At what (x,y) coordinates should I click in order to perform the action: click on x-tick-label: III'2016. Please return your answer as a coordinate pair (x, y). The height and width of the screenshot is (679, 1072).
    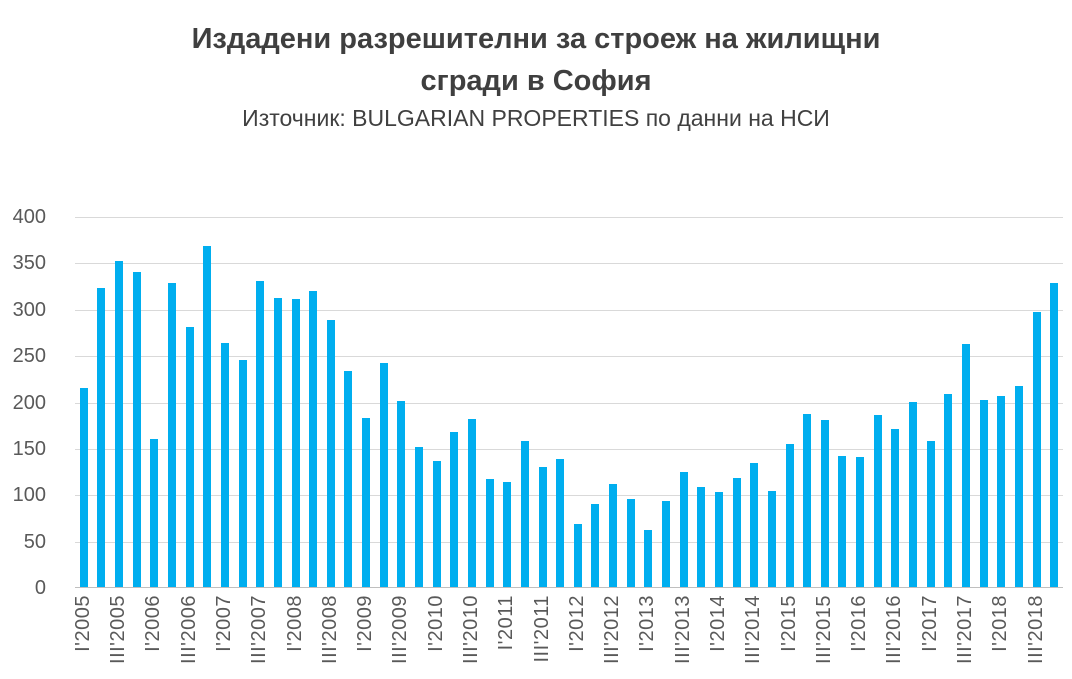
    Looking at the image, I should click on (894, 629).